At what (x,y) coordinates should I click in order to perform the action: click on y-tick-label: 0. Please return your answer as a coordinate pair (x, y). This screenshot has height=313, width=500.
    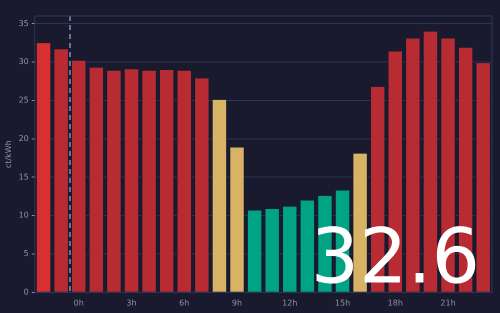
    Looking at the image, I should click on (26, 291).